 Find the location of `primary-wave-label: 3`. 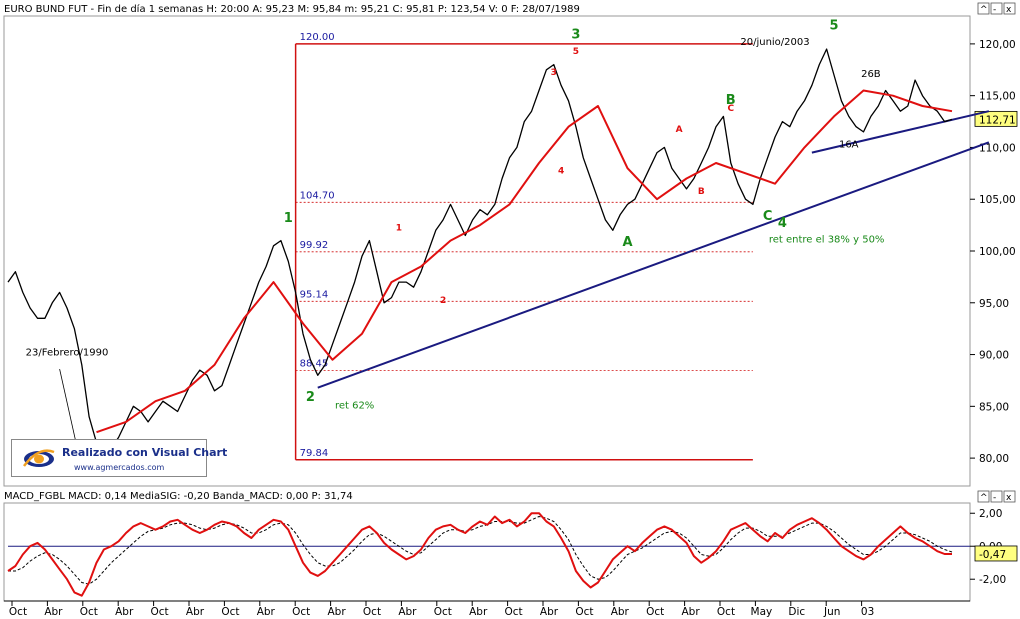

primary-wave-label: 3 is located at coordinates (575, 35).